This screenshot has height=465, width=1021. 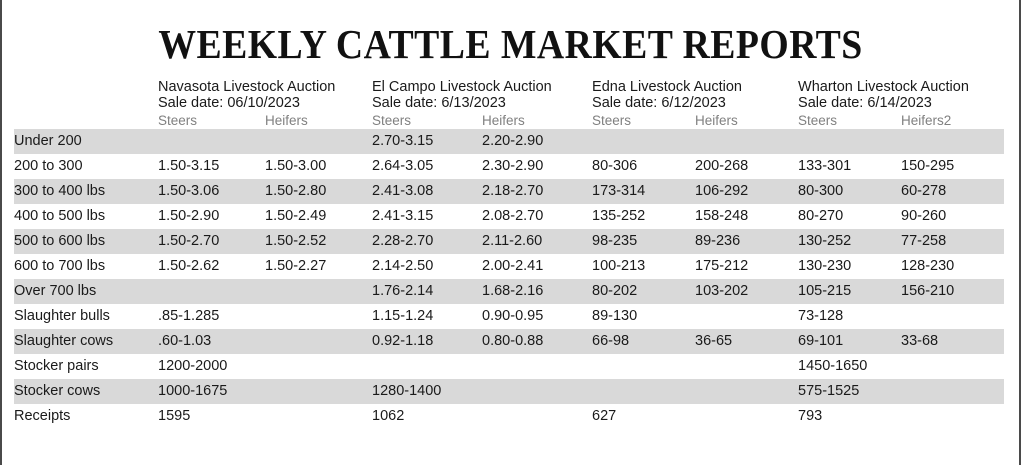 What do you see at coordinates (86, 291) in the screenshot?
I see `row-label: Over 700 lbs` at bounding box center [86, 291].